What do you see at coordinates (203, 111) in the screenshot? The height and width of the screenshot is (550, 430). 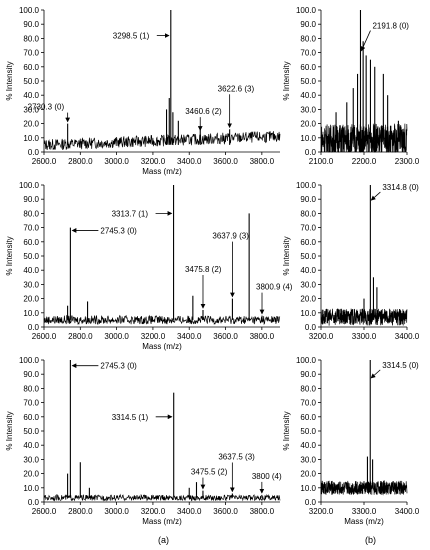 I see `peak-annotation-label: 3460.6 (2)` at bounding box center [203, 111].